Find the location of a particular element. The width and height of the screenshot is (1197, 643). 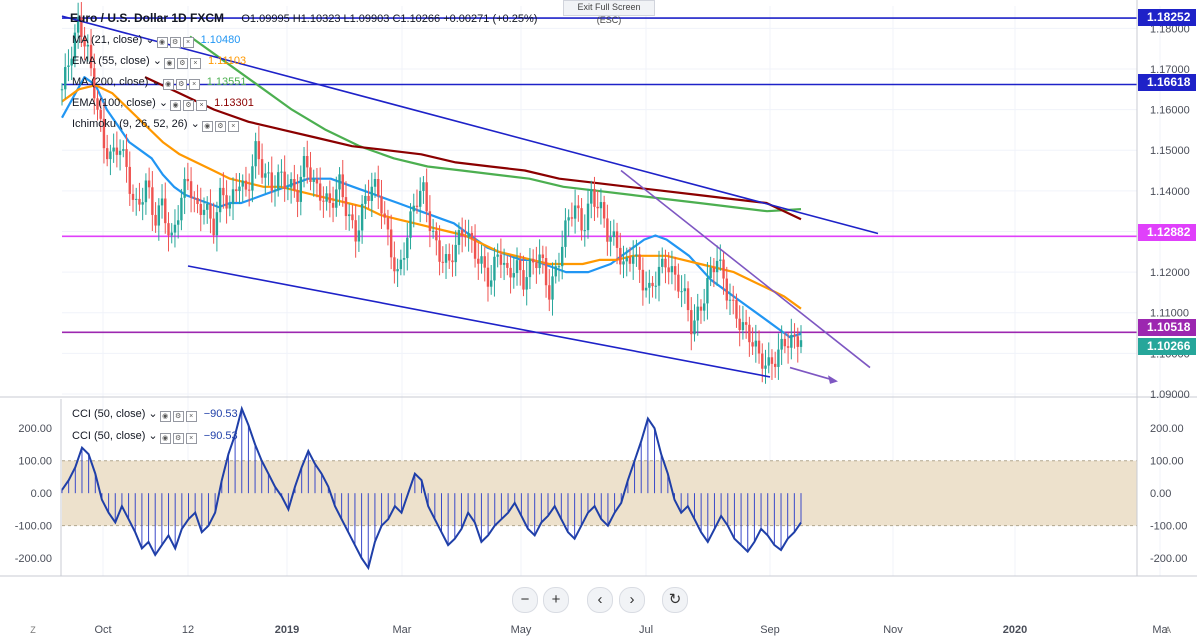

cci-tick-label-right: 100.00 is located at coordinates (1167, 462).